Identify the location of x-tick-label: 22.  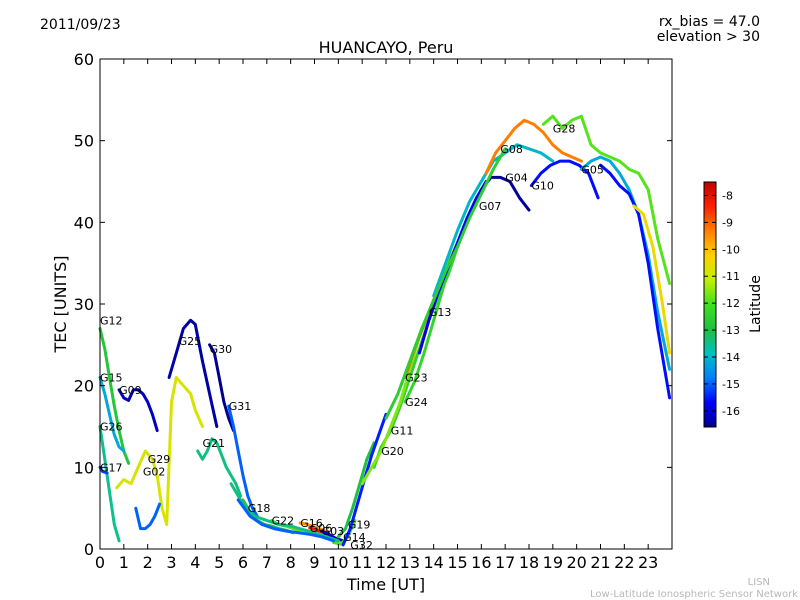
(624, 562).